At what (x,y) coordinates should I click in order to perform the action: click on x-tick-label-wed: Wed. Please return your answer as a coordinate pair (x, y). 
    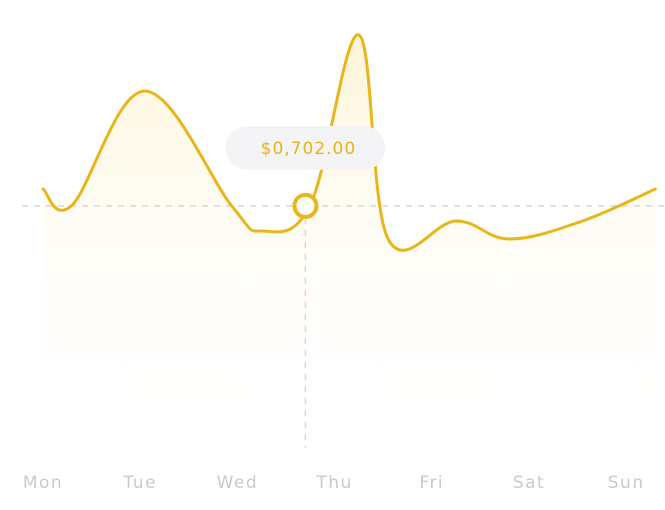
    Looking at the image, I should click on (238, 483).